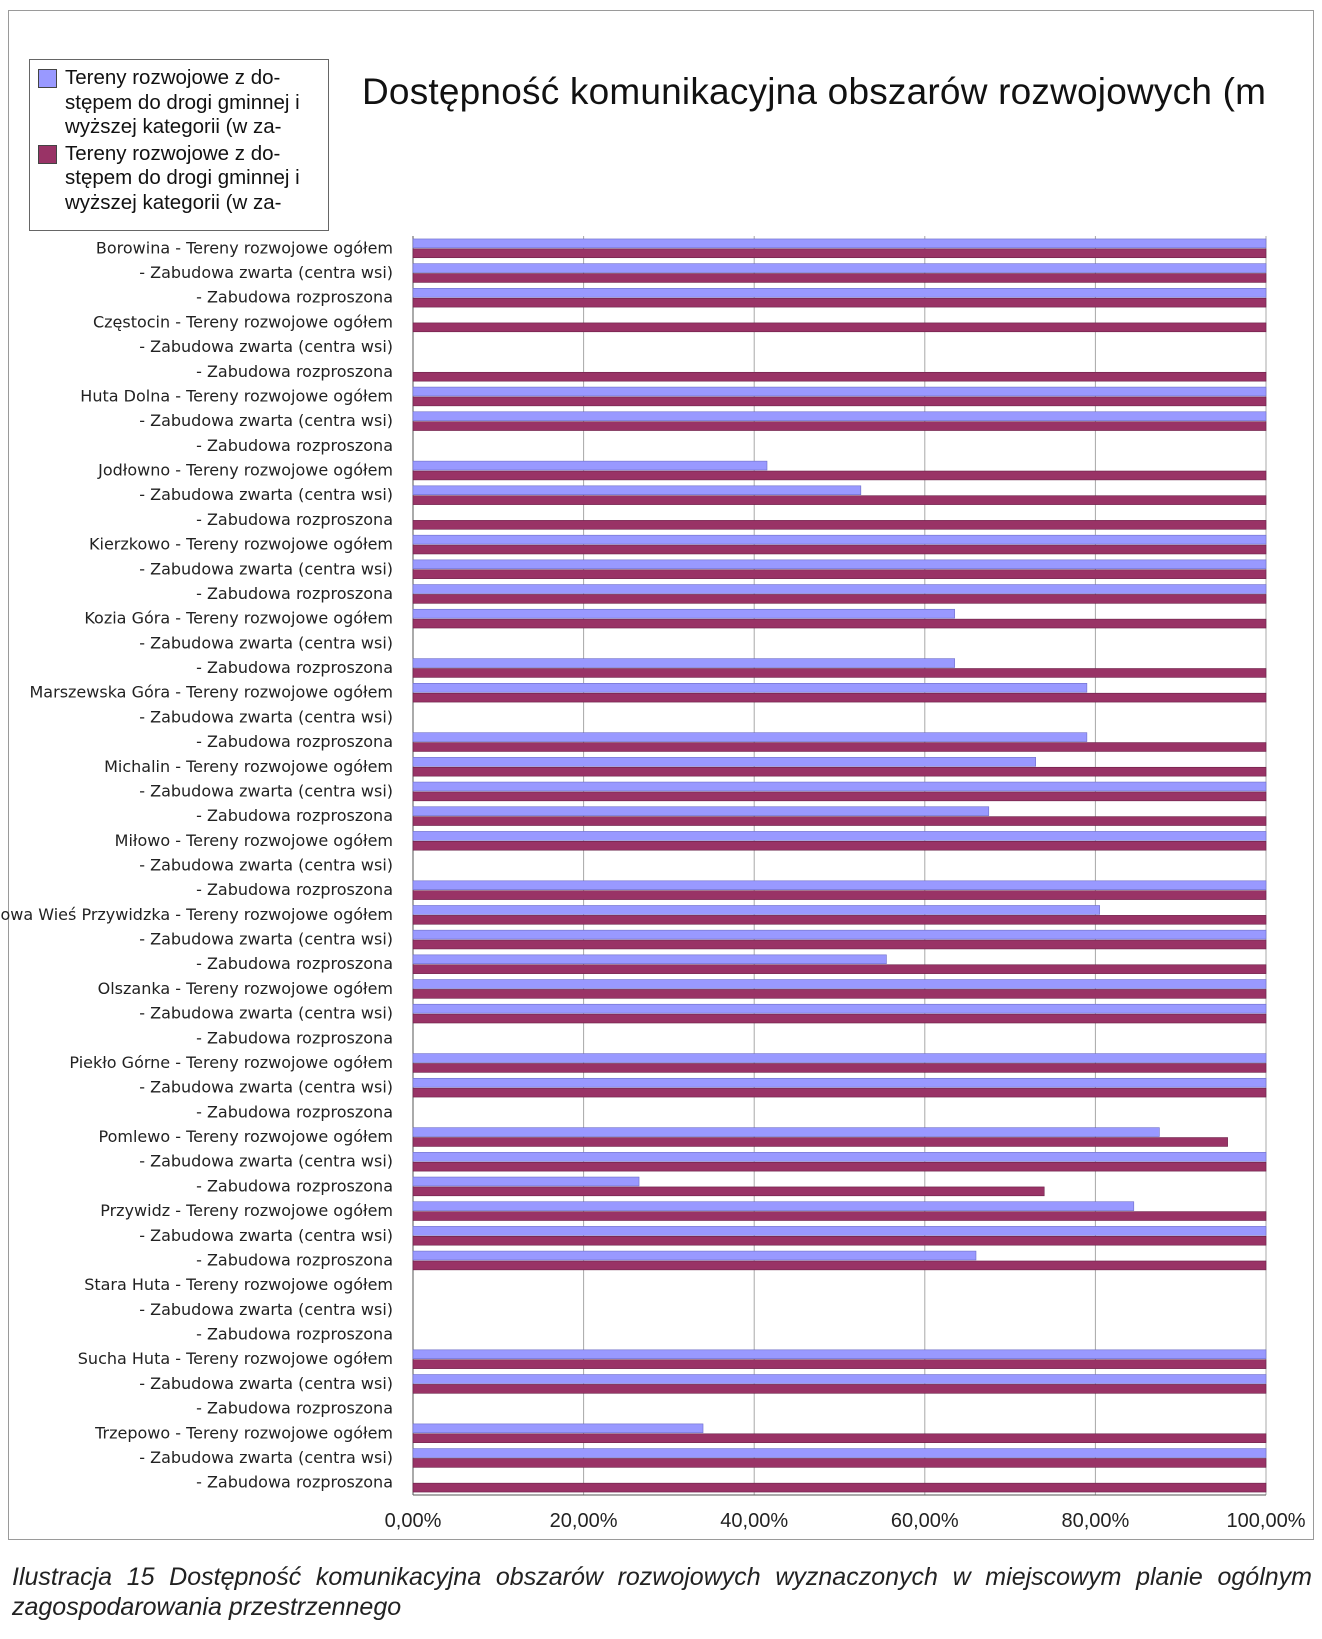 The image size is (1322, 1639). I want to click on y-category-label: Przywidz - Tereny rozwojowe ogółem, so click(246, 1210).